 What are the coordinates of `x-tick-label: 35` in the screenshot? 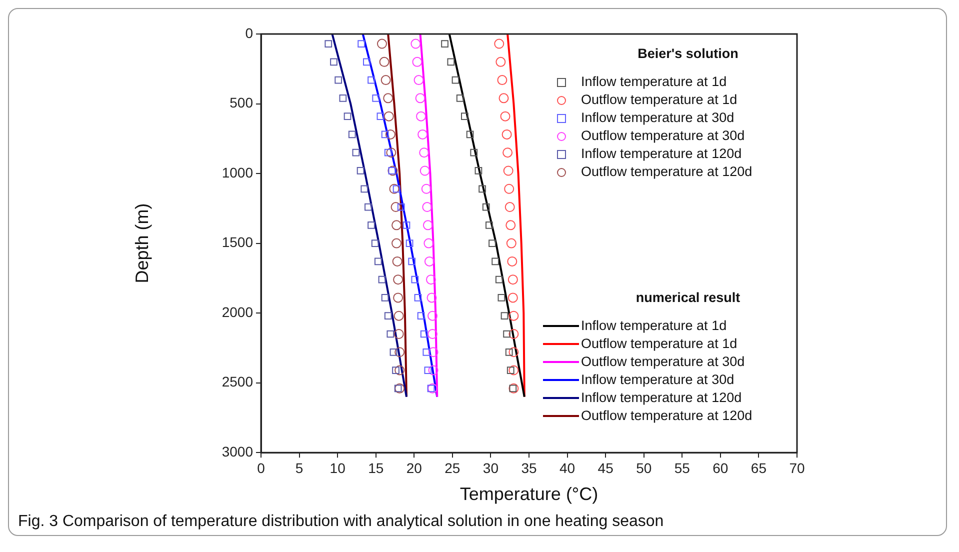 It's located at (529, 468).